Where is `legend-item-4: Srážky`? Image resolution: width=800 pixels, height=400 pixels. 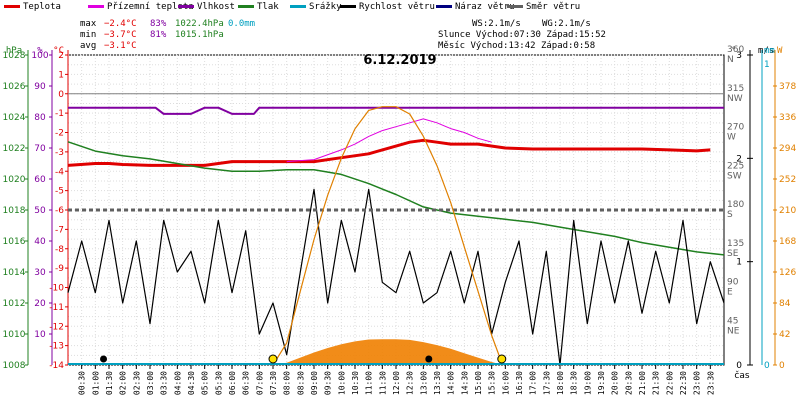 legend-item-4: Srážky is located at coordinates (316, 7).